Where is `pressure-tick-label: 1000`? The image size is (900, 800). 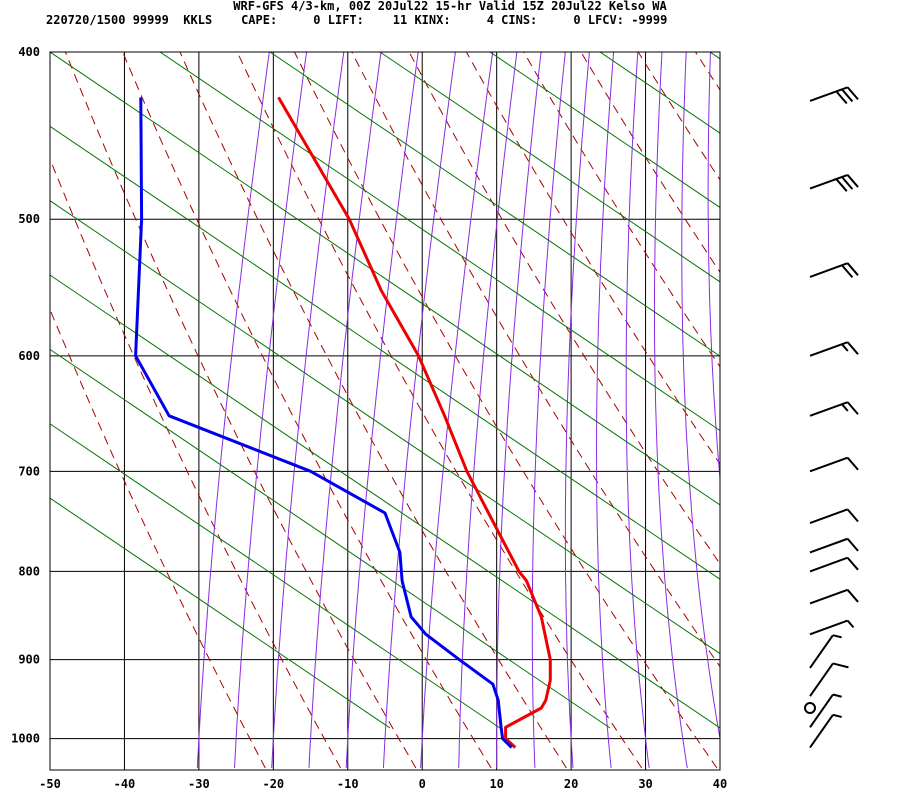 pressure-tick-label: 1000 is located at coordinates (25, 739).